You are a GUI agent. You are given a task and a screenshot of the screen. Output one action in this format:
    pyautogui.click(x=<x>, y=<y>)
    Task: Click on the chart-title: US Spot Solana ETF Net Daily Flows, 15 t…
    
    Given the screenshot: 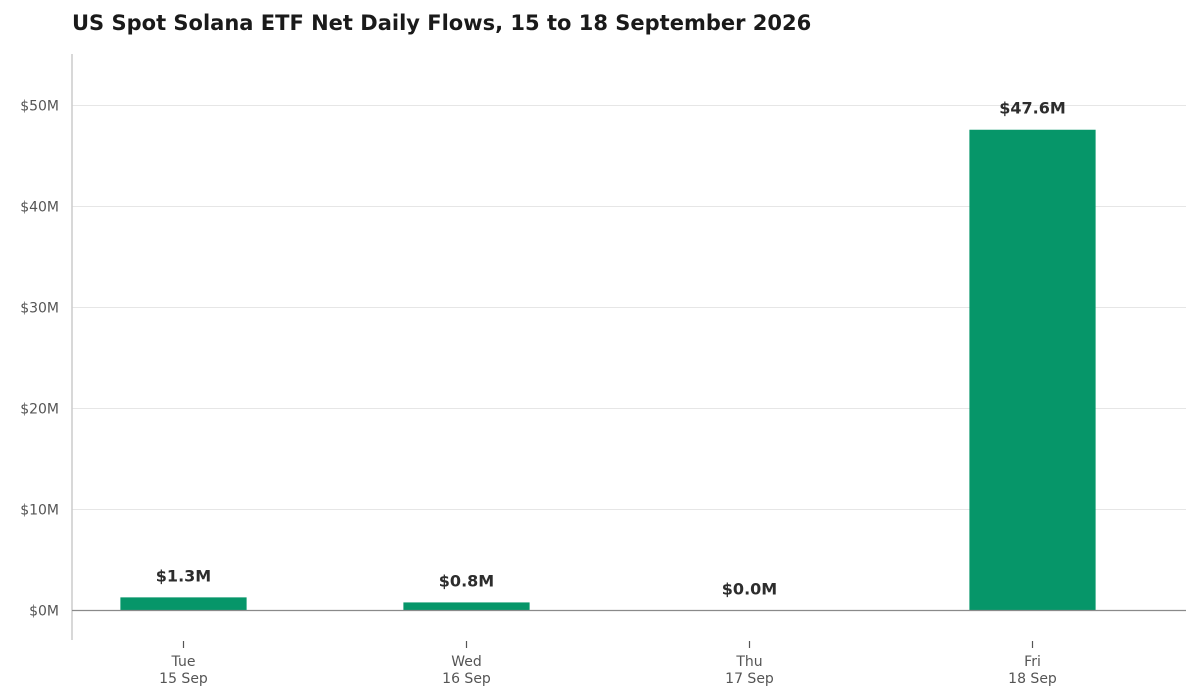 What is the action you would take?
    pyautogui.click(x=441, y=23)
    